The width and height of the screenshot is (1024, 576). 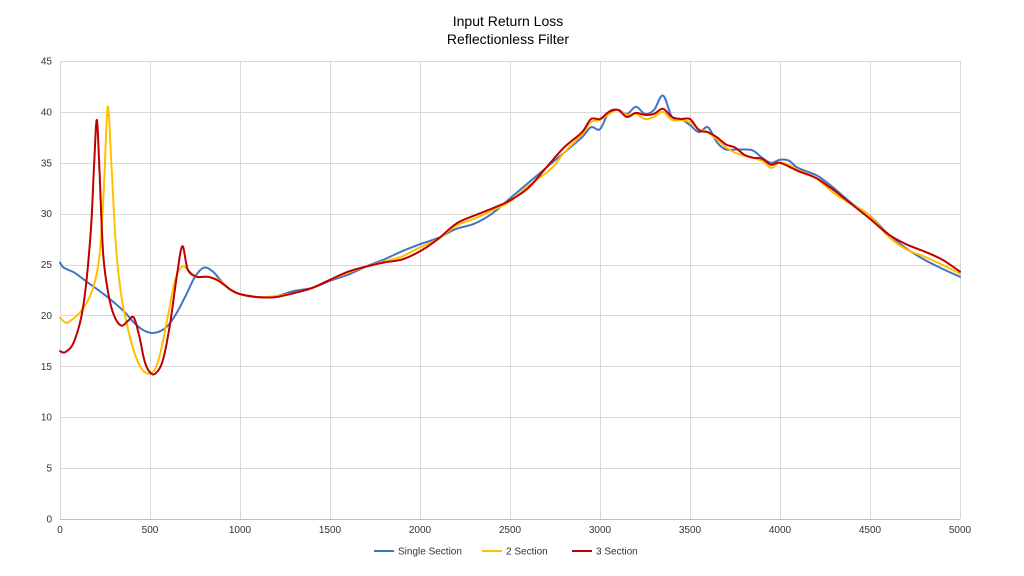 What do you see at coordinates (508, 21) in the screenshot?
I see `chart-title-line-1: Input Return Loss` at bounding box center [508, 21].